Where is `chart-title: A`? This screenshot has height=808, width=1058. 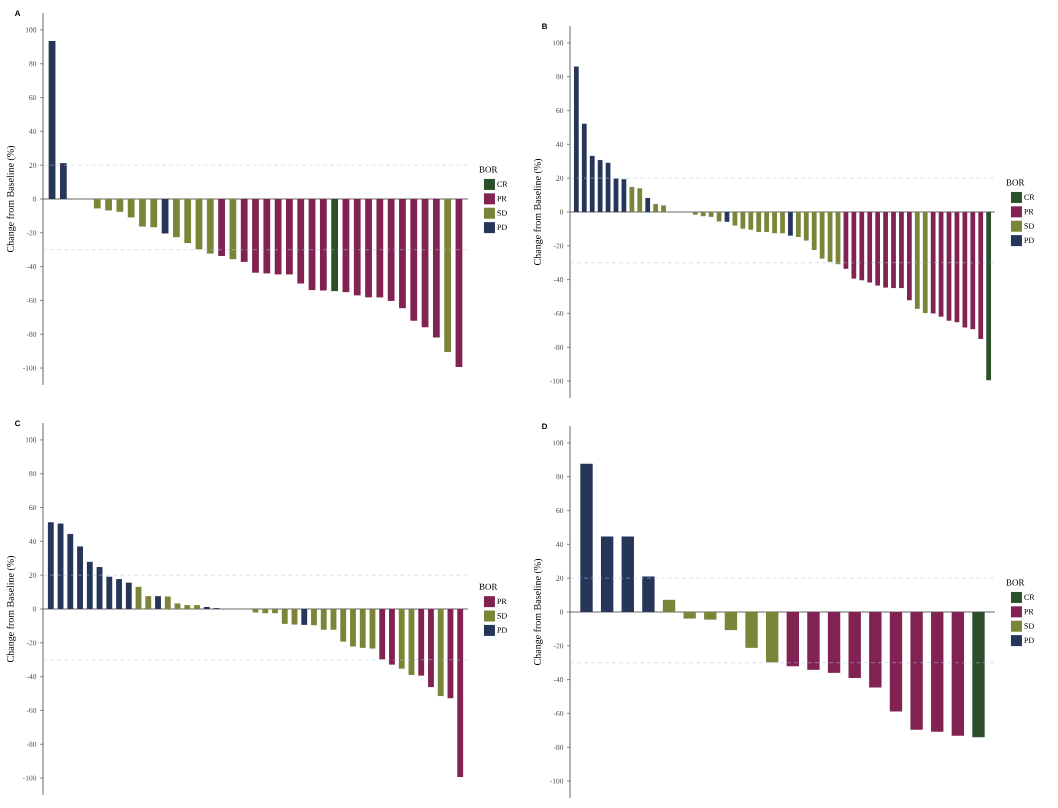 chart-title: A is located at coordinates (17, 13).